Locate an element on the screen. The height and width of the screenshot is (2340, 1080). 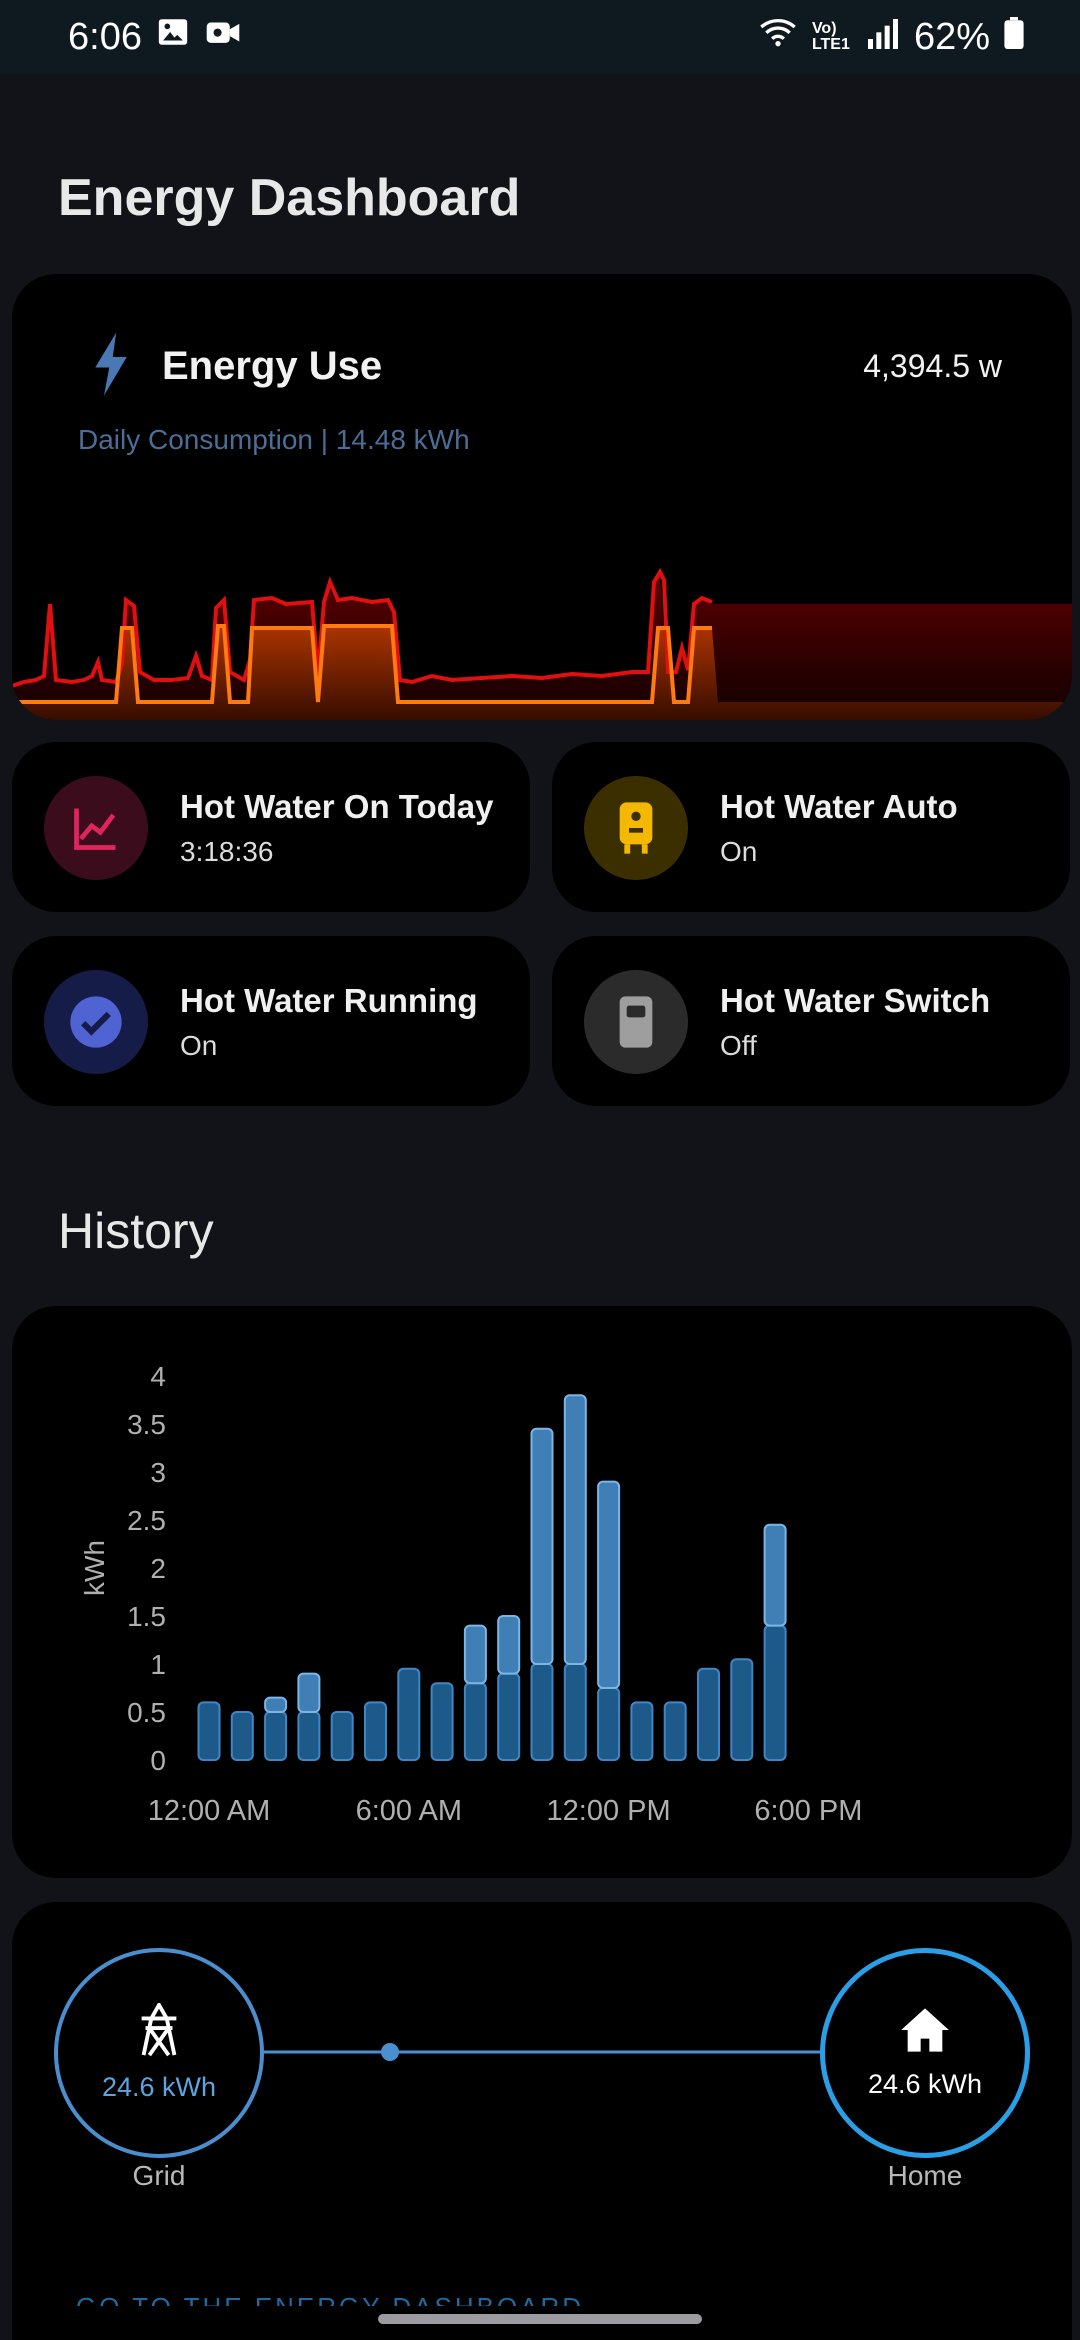
tile-hot-water-switch: Hot Water Switch Off is located at coordinates (811, 1021).